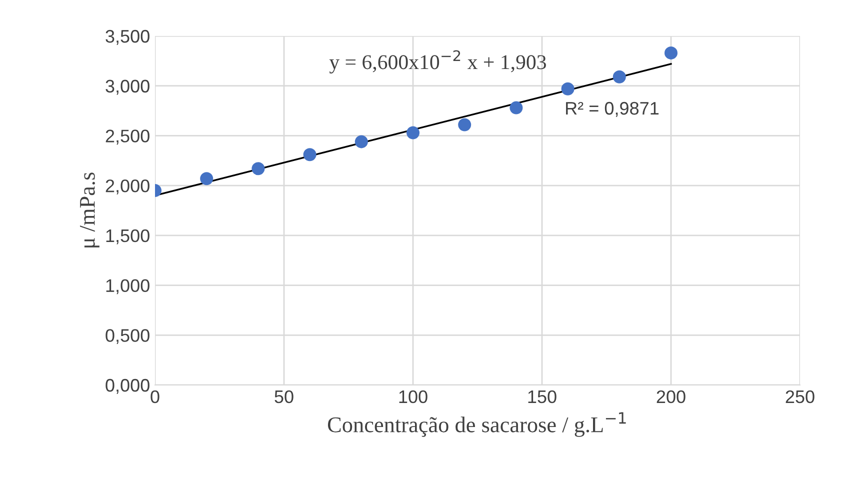 The image size is (845, 497). What do you see at coordinates (612, 109) in the screenshot?
I see `annotation: R² = 0,9871` at bounding box center [612, 109].